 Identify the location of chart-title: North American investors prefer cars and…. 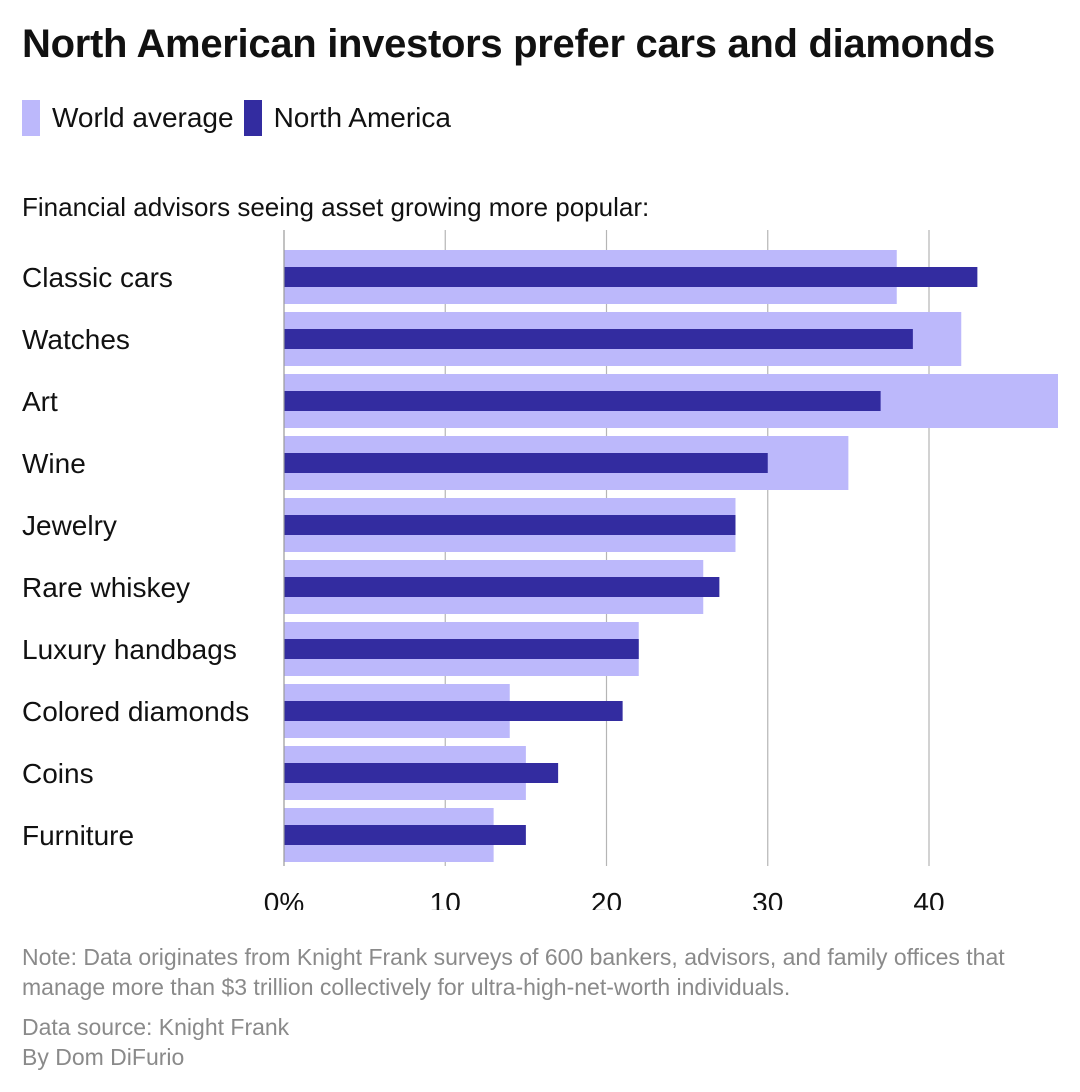
(508, 44).